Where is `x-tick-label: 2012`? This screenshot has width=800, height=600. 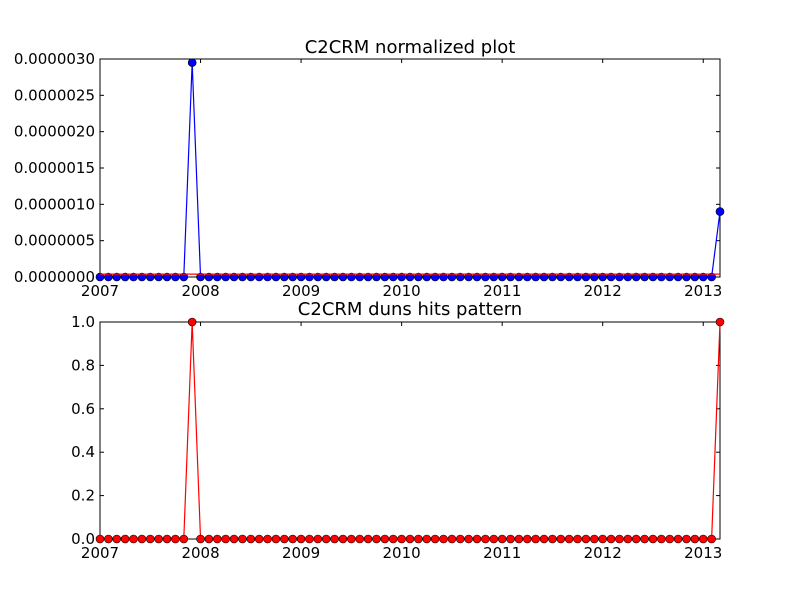
x-tick-label: 2012 is located at coordinates (603, 291).